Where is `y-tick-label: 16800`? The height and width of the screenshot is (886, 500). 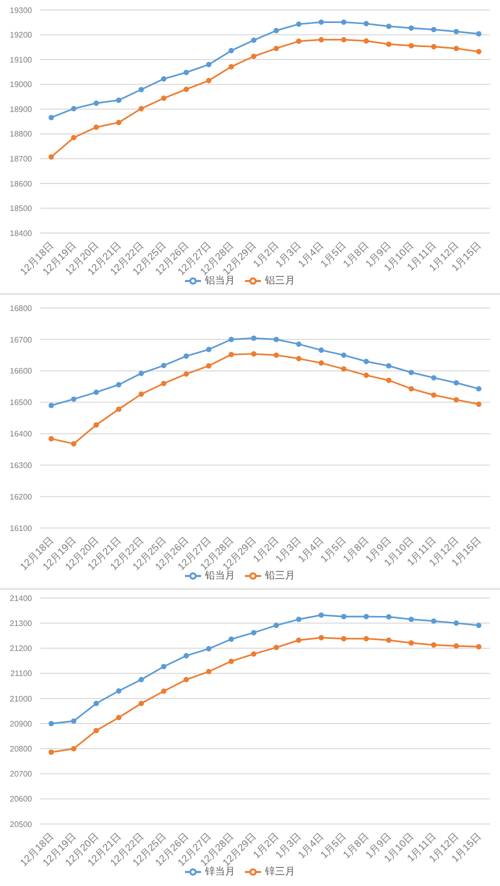 y-tick-label: 16800 is located at coordinates (21, 308).